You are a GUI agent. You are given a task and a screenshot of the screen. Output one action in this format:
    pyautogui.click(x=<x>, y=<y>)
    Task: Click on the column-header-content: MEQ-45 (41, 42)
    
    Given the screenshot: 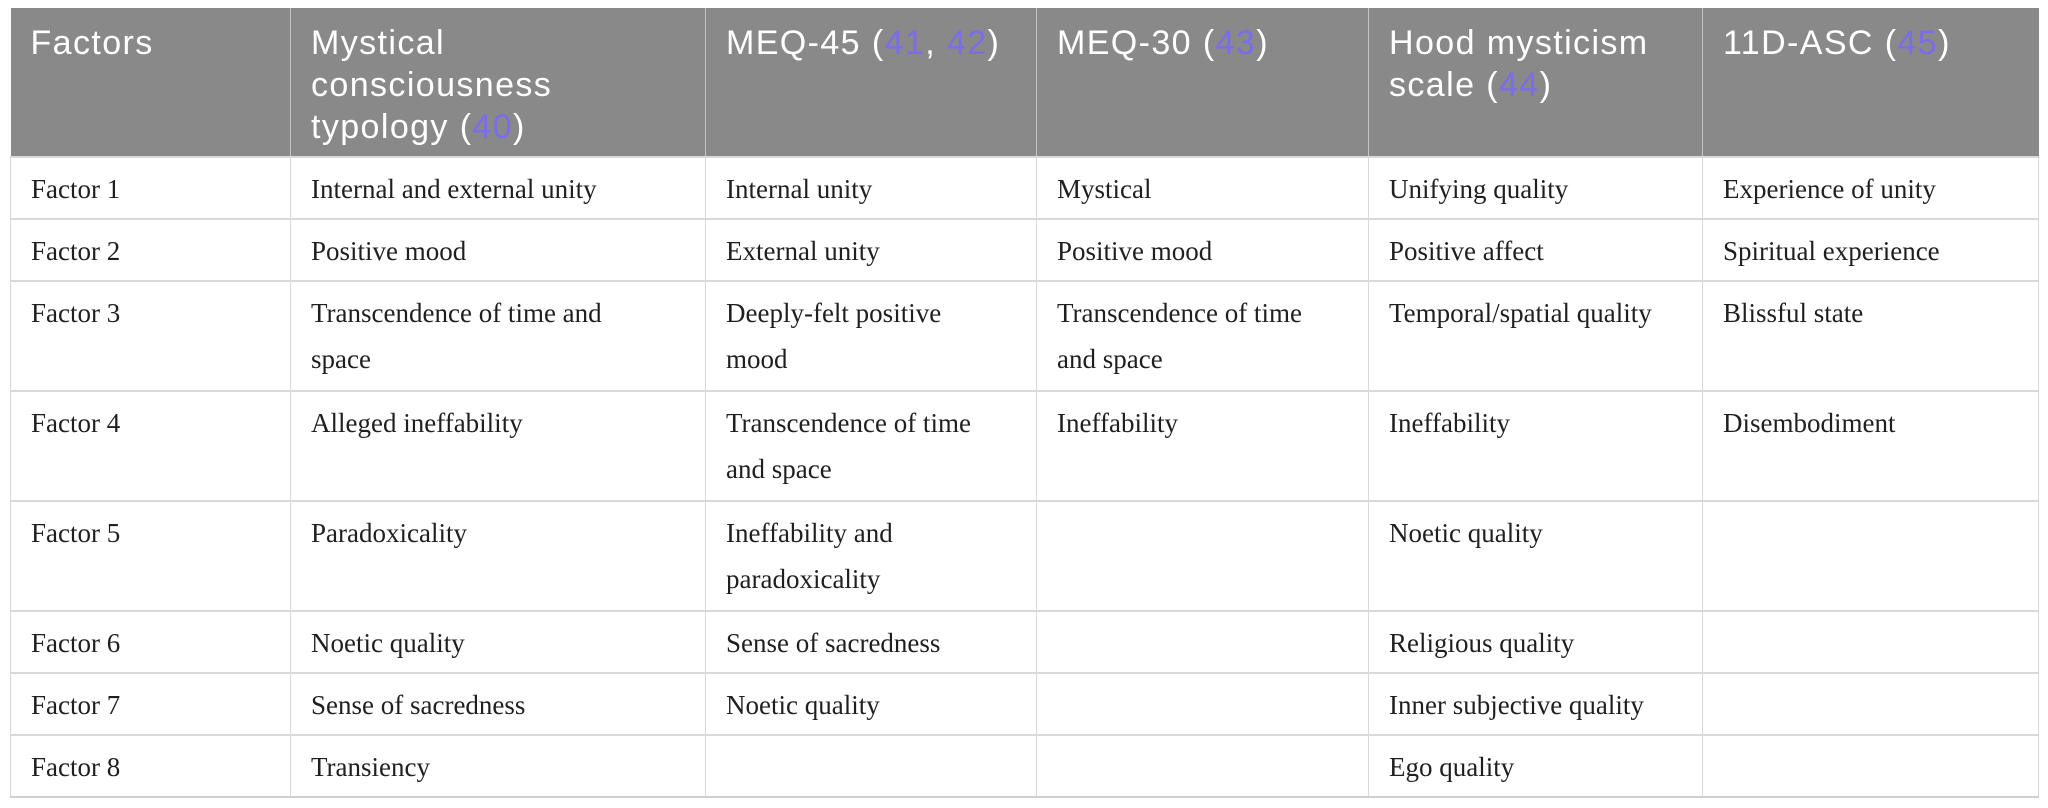 What is the action you would take?
    pyautogui.click(x=863, y=43)
    